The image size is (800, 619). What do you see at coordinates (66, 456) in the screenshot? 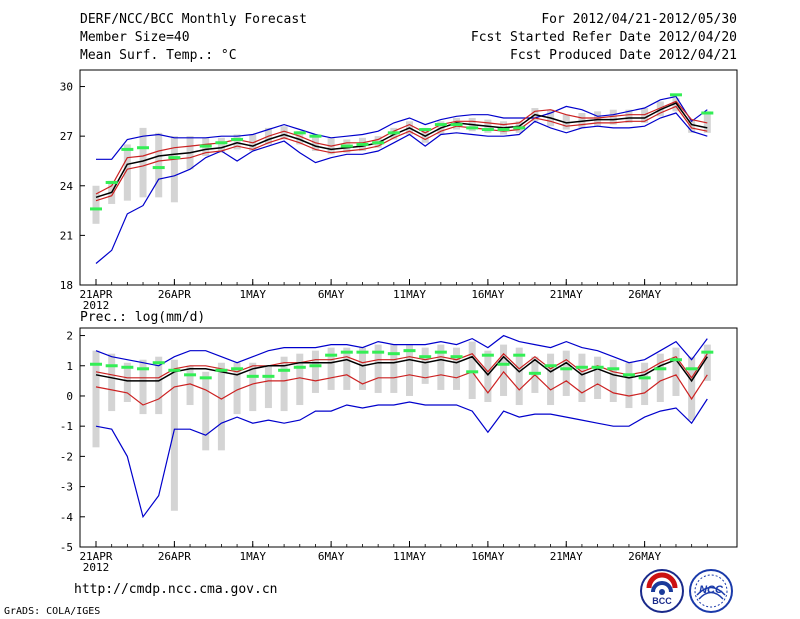
I see `y-tick-label: -2` at bounding box center [66, 456].